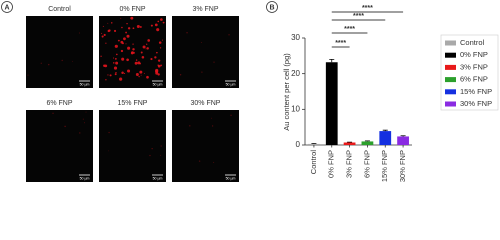 The width and height of the screenshot is (500, 240). What do you see at coordinates (474, 79) in the screenshot?
I see `legend-label: 6% FNP` at bounding box center [474, 79].